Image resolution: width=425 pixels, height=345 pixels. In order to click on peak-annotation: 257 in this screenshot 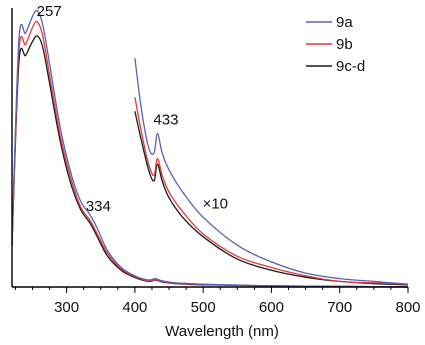, I will do `click(49, 11)`.